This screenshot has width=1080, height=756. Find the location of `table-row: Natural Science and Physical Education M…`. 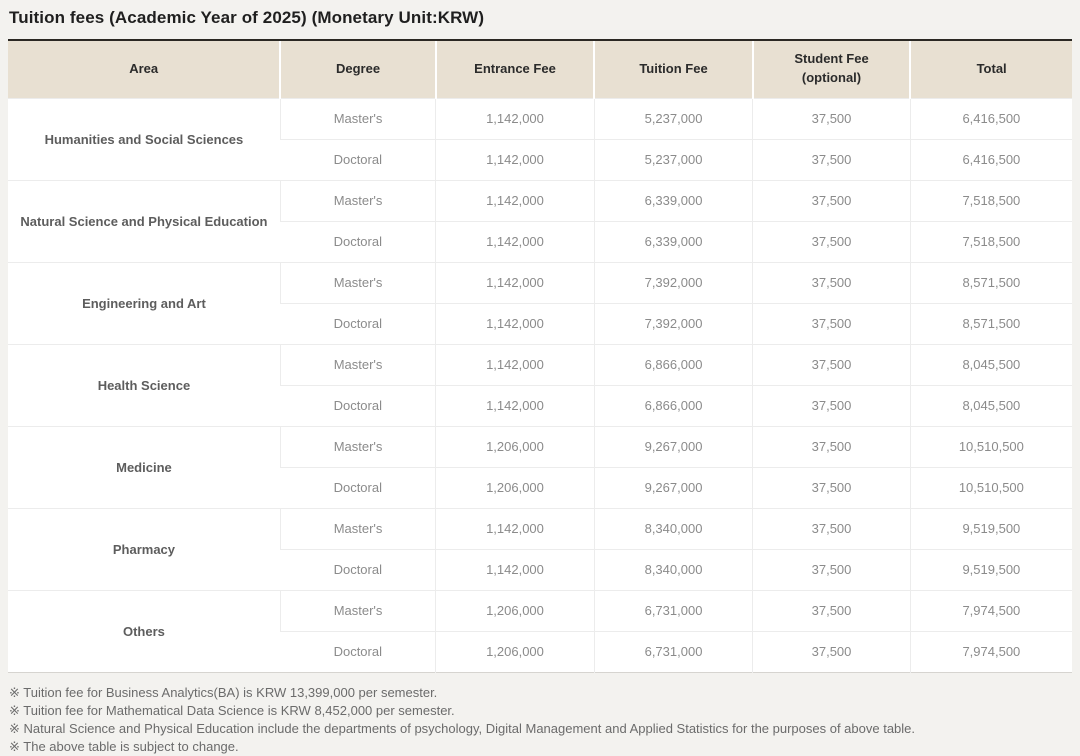

table-row: Natural Science and Physical Education M… is located at coordinates (540, 220).